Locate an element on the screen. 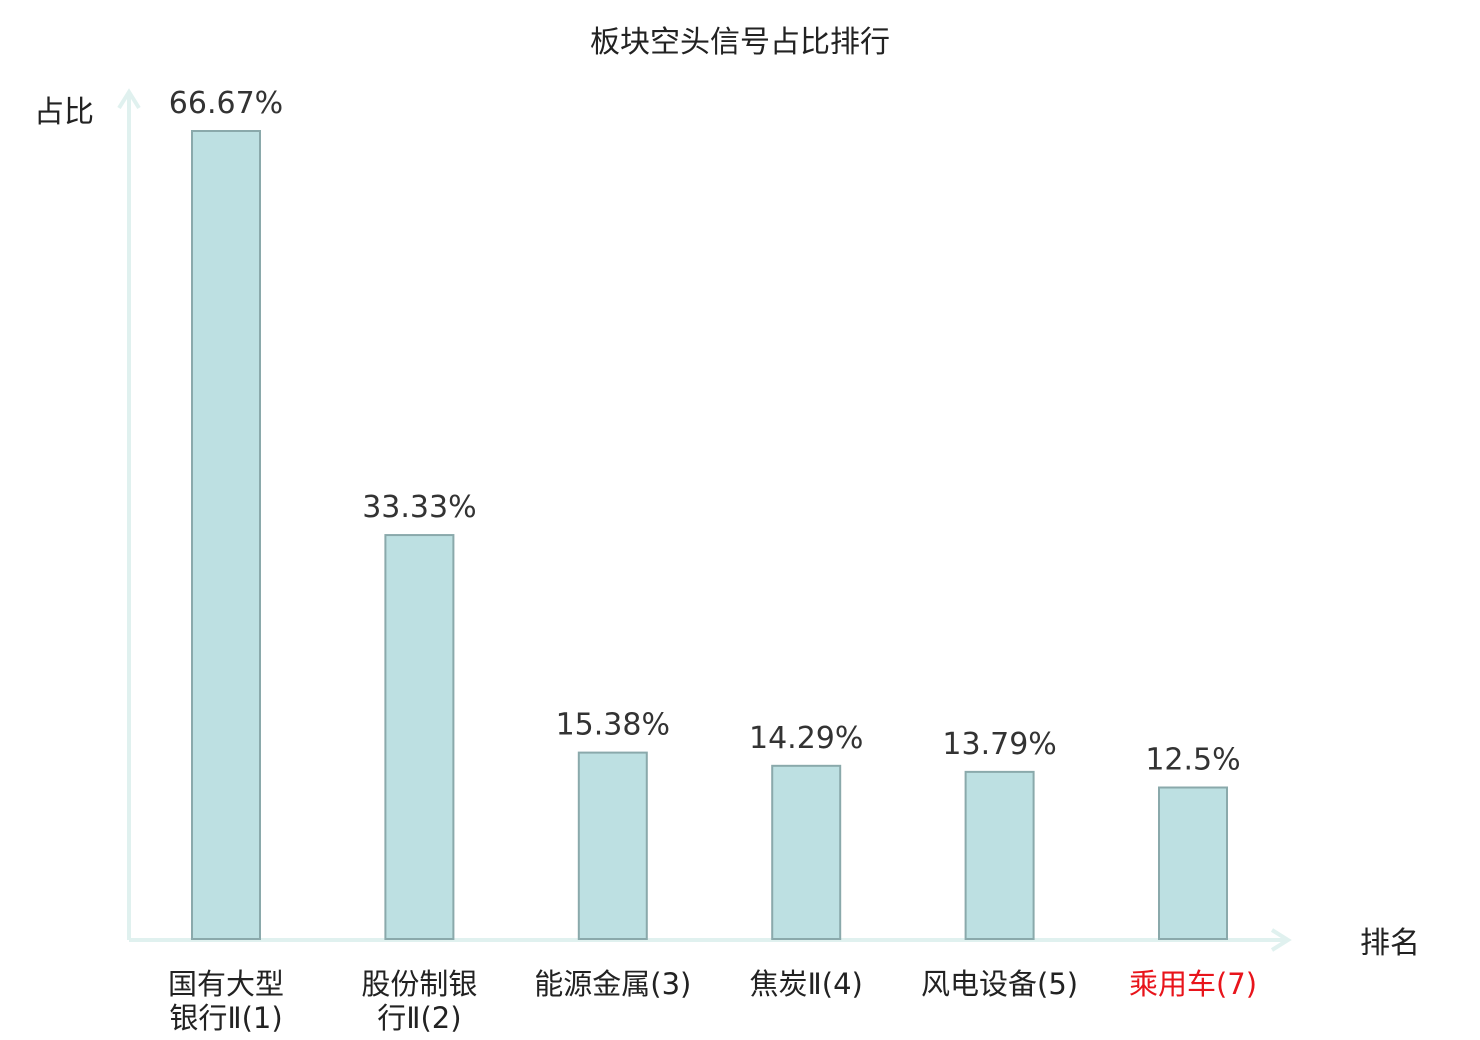  category-label-1: 国有大型银行Ⅱ(1) is located at coordinates (226, 1001).